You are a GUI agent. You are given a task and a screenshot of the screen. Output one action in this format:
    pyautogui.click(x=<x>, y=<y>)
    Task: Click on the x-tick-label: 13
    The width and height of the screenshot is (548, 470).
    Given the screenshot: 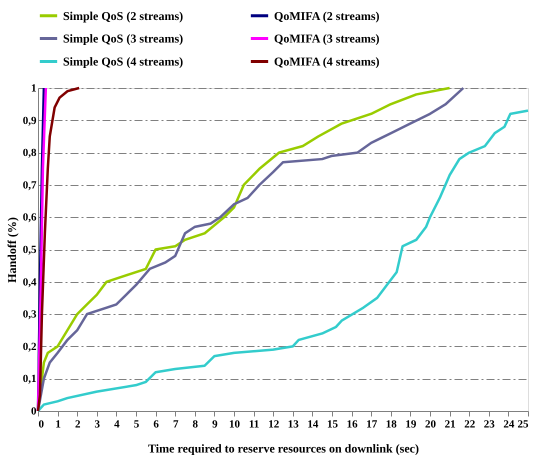 What is the action you would take?
    pyautogui.click(x=294, y=424)
    